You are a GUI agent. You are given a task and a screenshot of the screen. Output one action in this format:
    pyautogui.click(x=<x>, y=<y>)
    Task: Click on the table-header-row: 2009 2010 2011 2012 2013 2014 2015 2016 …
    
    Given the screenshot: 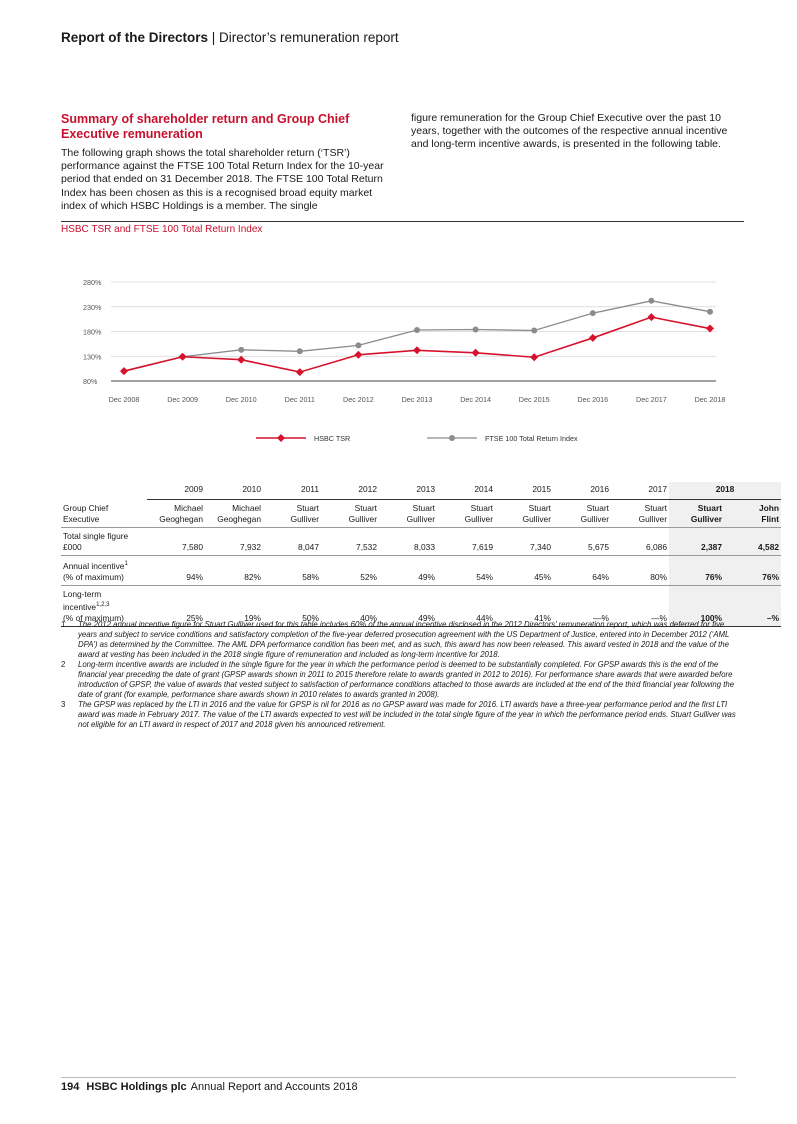 What is the action you would take?
    pyautogui.click(x=421, y=491)
    